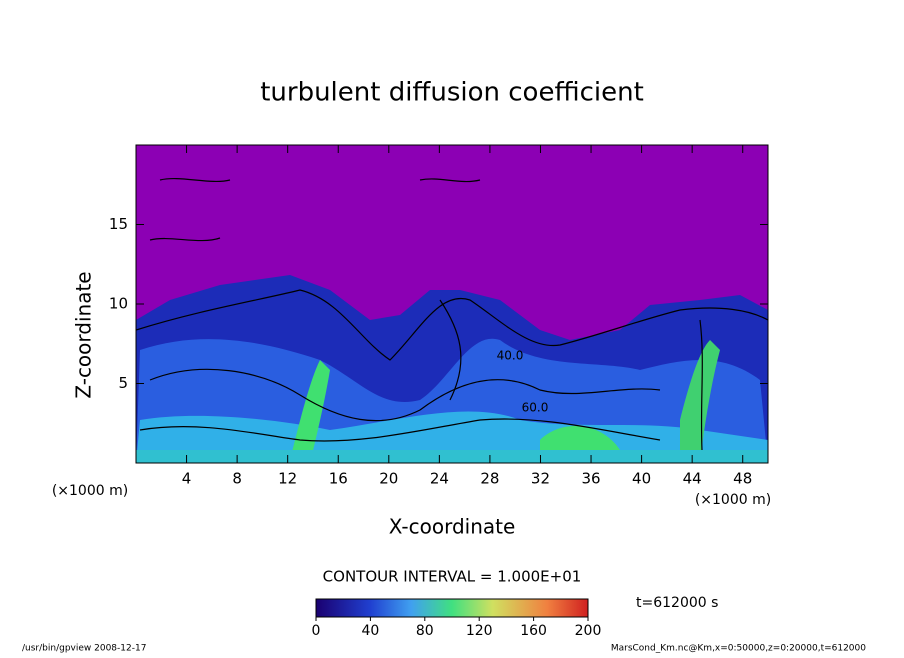 Image resolution: width=904 pixels, height=658 pixels. What do you see at coordinates (590, 479) in the screenshot?
I see `x-tick-label: 36` at bounding box center [590, 479].